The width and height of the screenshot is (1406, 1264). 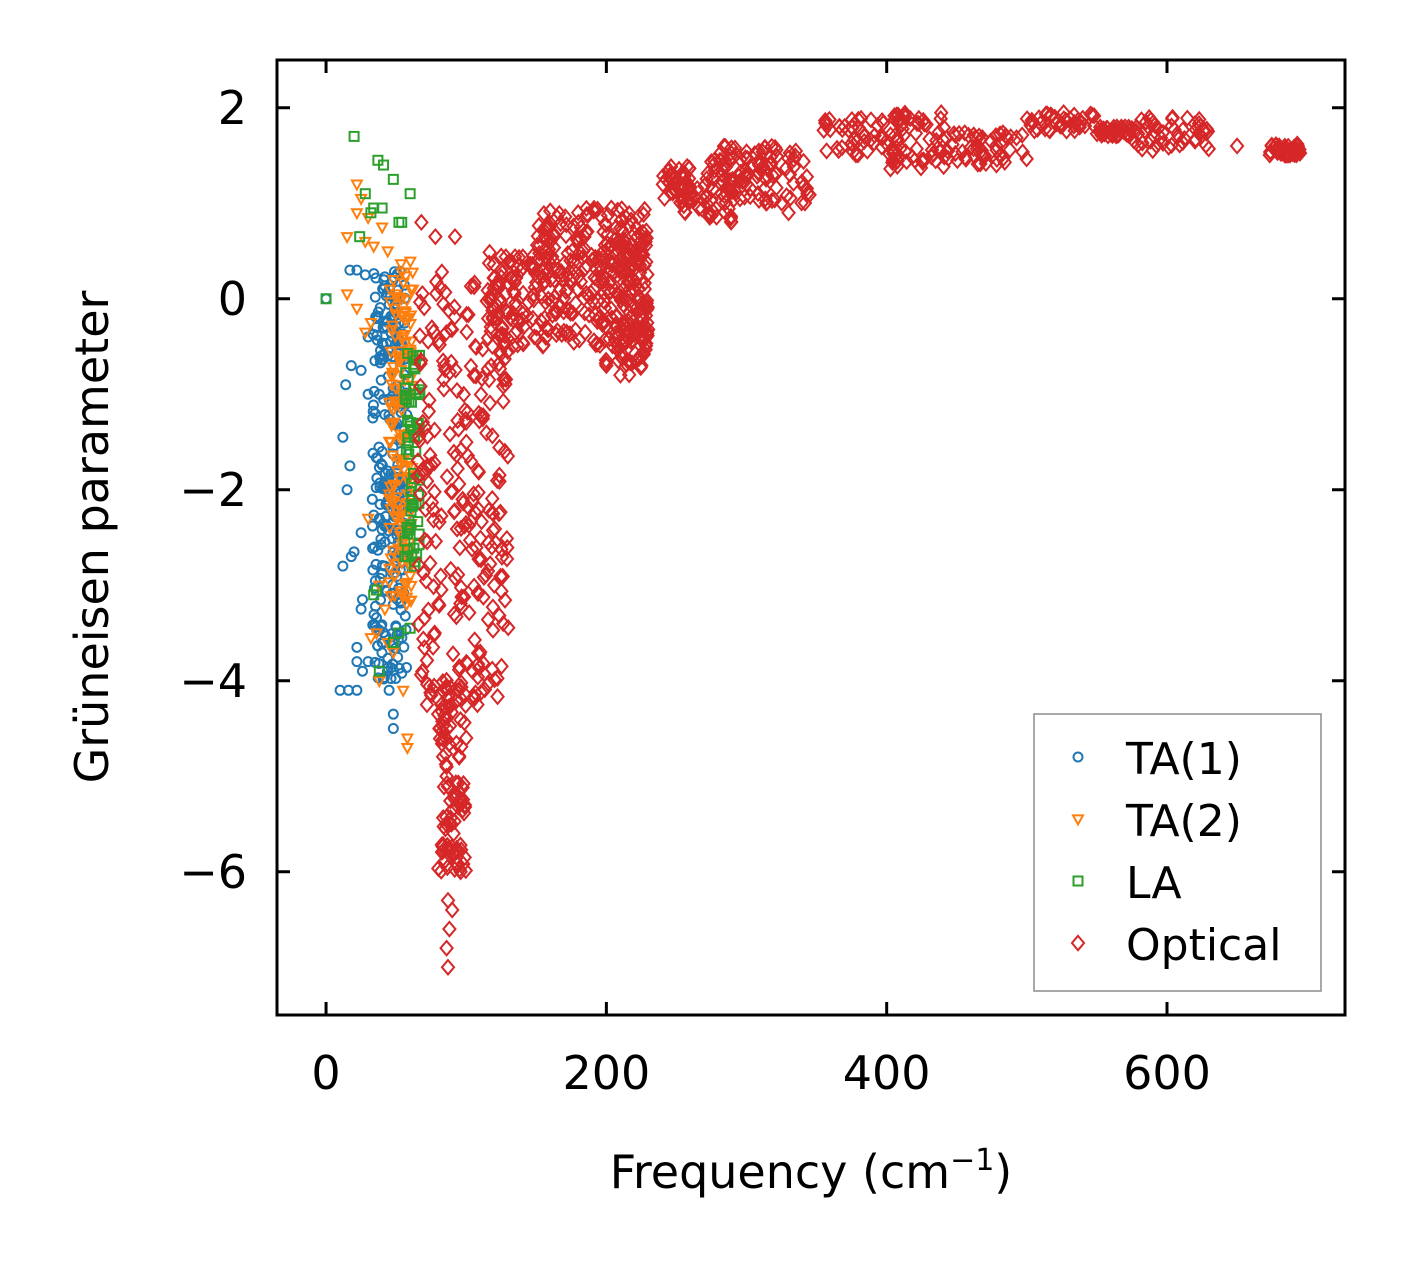 What do you see at coordinates (1078, 881) in the screenshot?
I see `legend-marker-la` at bounding box center [1078, 881].